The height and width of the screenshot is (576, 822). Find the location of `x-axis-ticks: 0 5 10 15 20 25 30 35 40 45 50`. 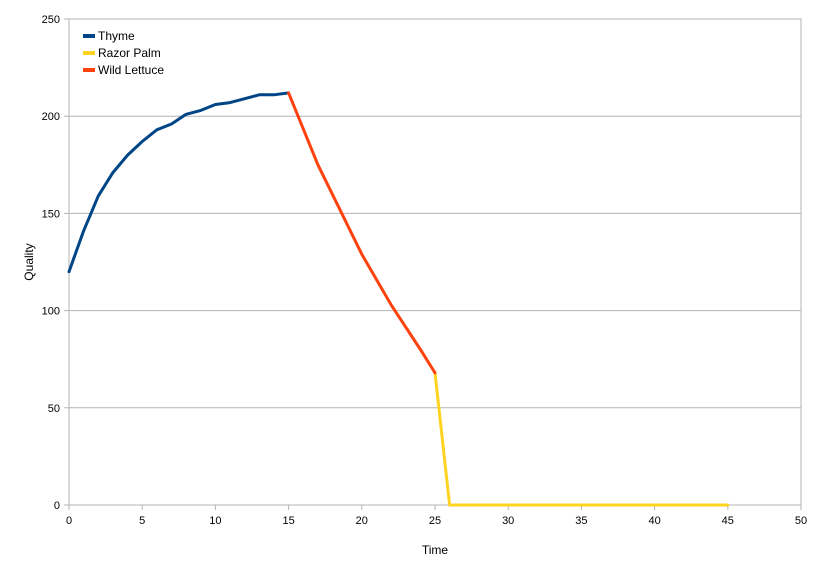

x-axis-ticks: 0 5 10 15 20 25 30 35 40 45 50 is located at coordinates (436, 516).